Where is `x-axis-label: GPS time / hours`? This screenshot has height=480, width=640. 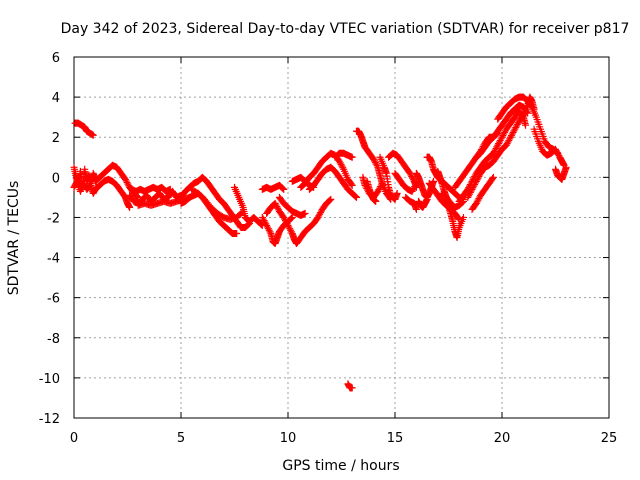 x-axis-label: GPS time / hours is located at coordinates (340, 466).